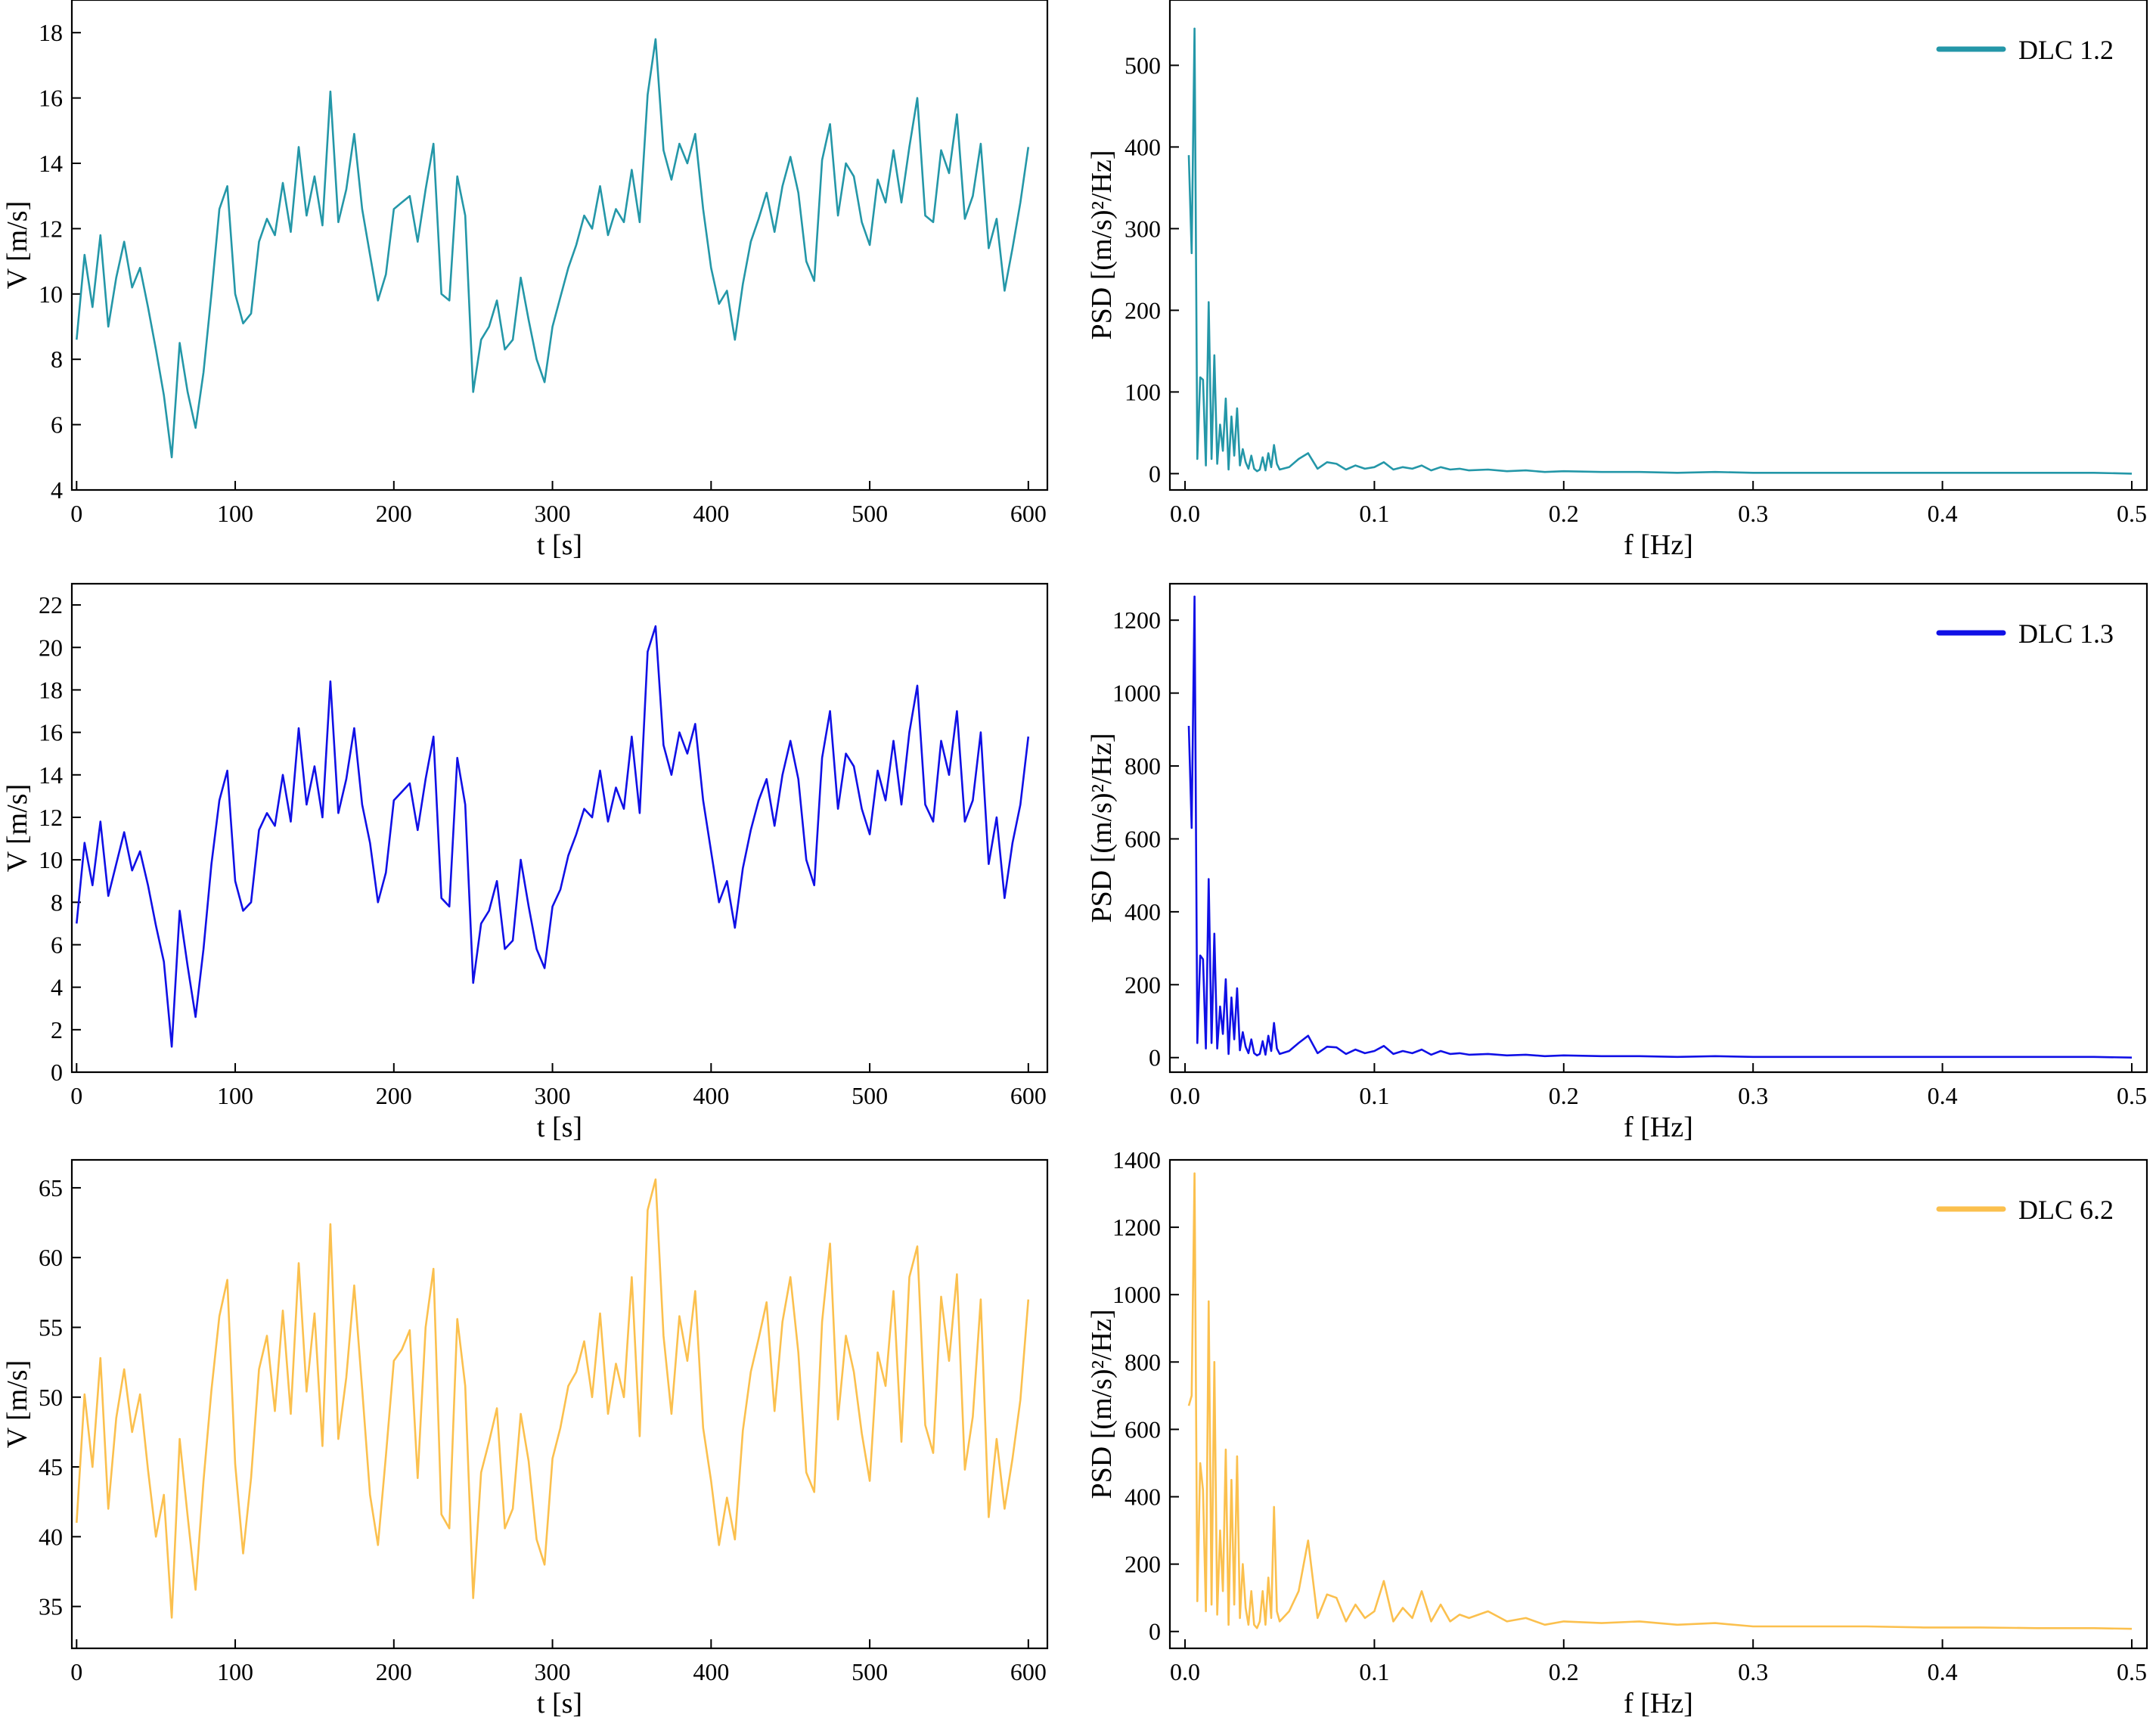  I want to click on series-line-dlc13, so click(1660, 827).